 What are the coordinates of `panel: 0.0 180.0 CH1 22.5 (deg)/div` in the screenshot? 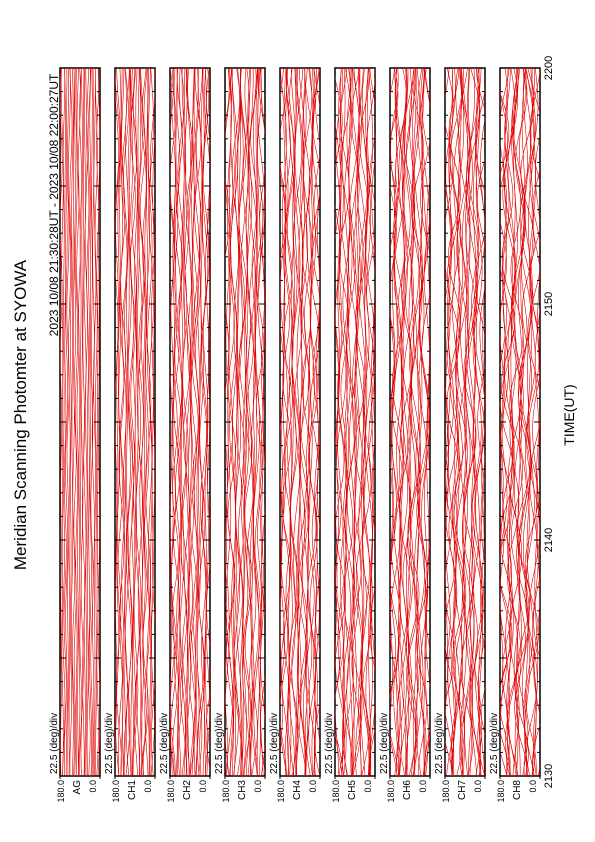 It's located at (130, 435).